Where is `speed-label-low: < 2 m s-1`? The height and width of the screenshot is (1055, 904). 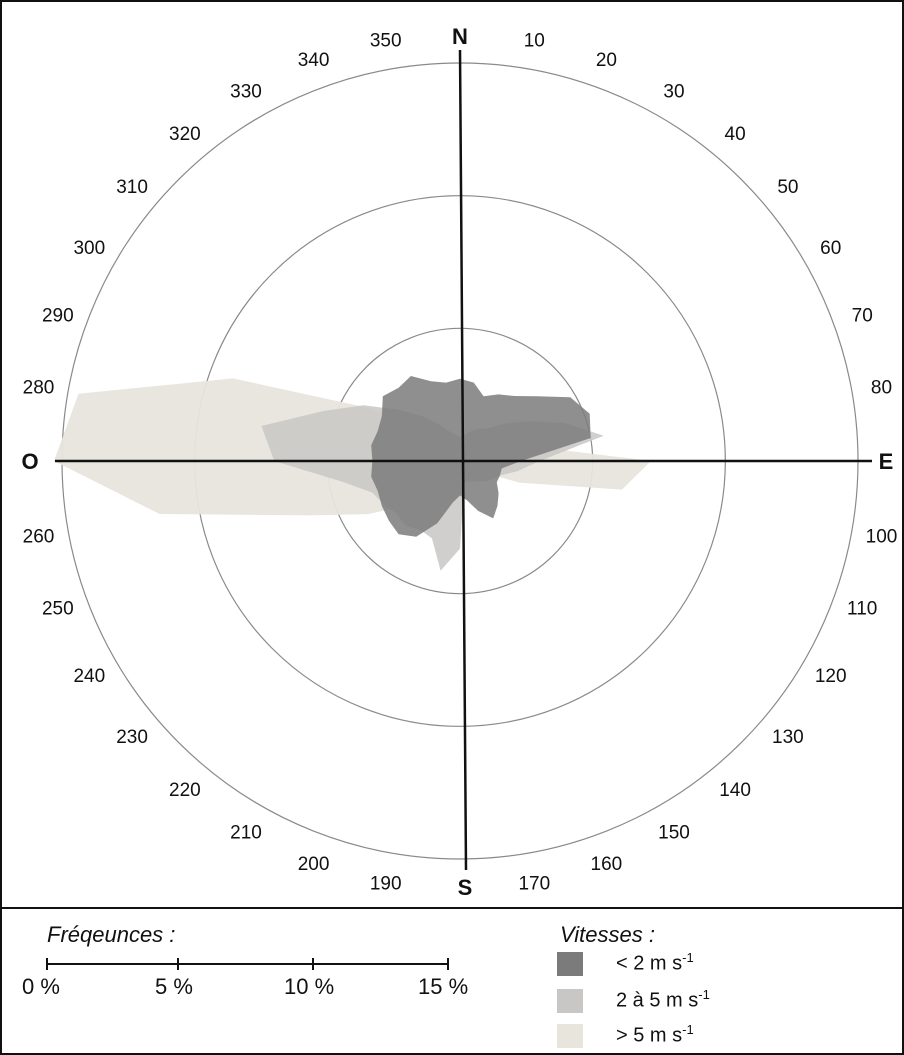 speed-label-low: < 2 m s-1 is located at coordinates (655, 963).